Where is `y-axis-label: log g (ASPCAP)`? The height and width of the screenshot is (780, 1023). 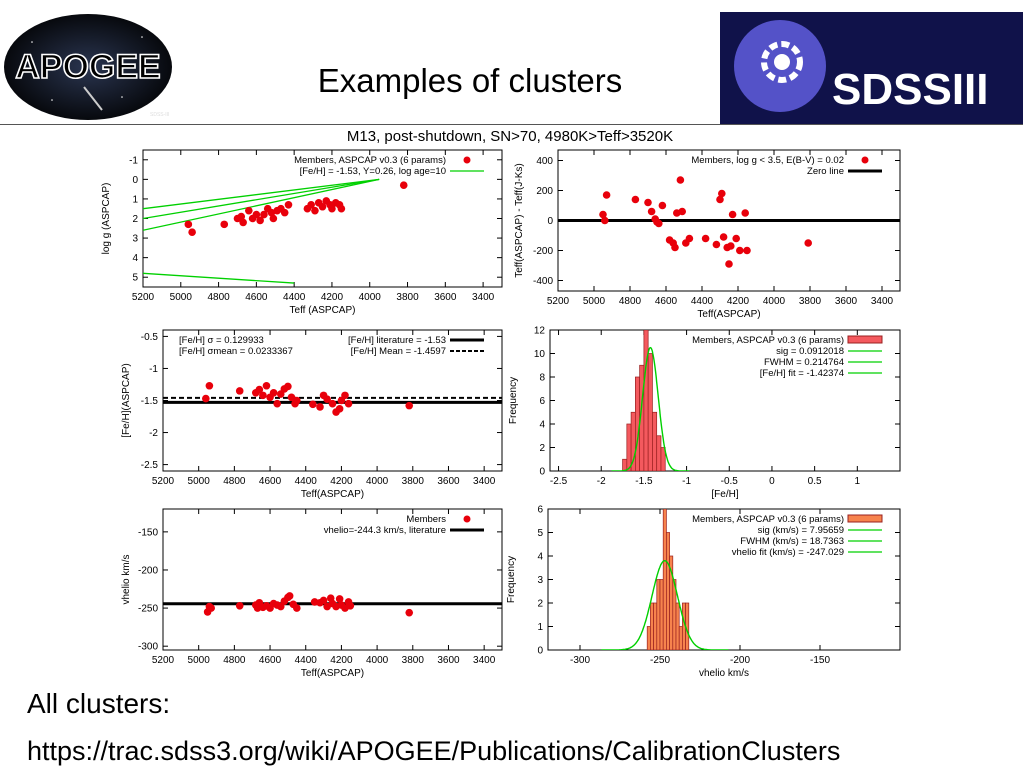
y-axis-label: log g (ASPCAP) is located at coordinates (106, 219).